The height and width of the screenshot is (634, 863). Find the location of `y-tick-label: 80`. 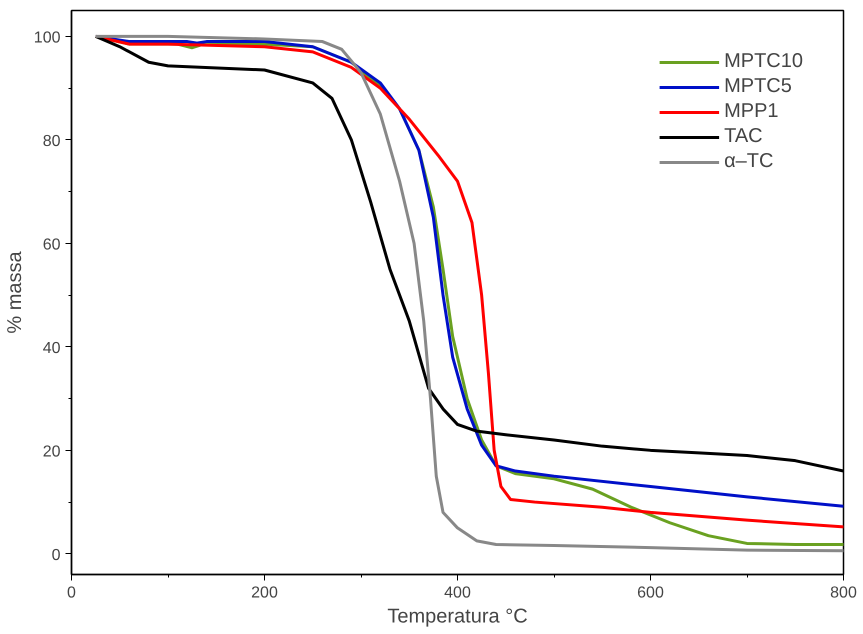

y-tick-label: 80 is located at coordinates (51, 141).